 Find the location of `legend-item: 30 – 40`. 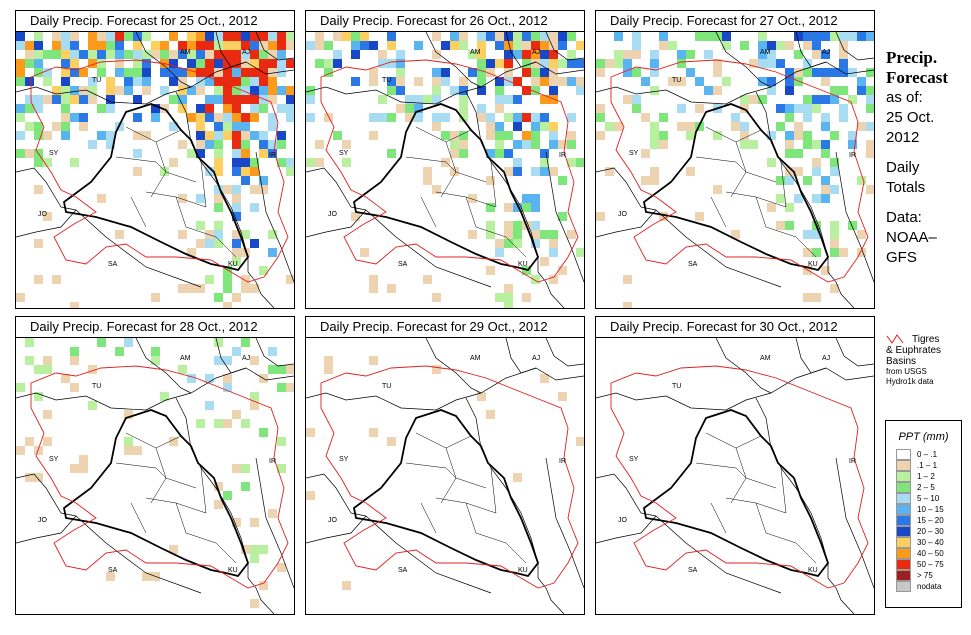

legend-item: 30 – 40 is located at coordinates (928, 542).